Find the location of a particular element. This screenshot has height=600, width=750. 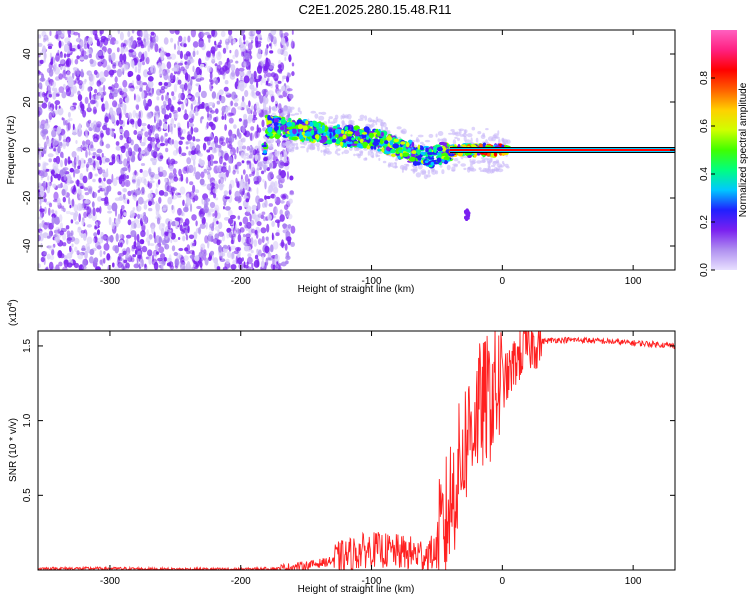

y-tick-label: -40 is located at coordinates (27, 245).